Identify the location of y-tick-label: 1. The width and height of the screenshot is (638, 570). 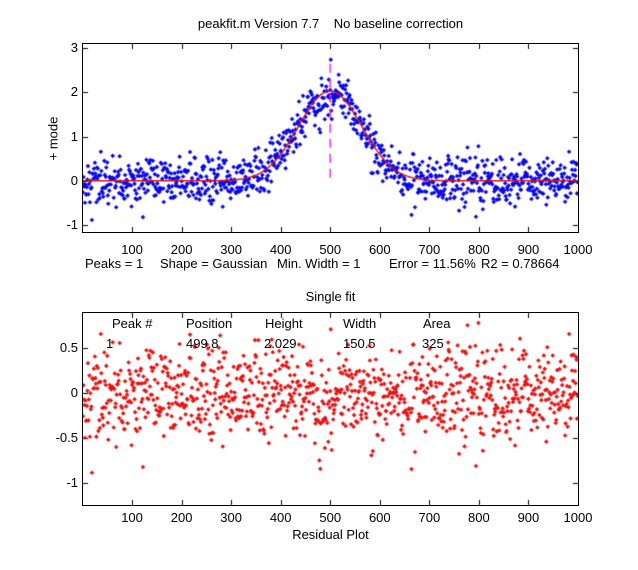
(74, 136).